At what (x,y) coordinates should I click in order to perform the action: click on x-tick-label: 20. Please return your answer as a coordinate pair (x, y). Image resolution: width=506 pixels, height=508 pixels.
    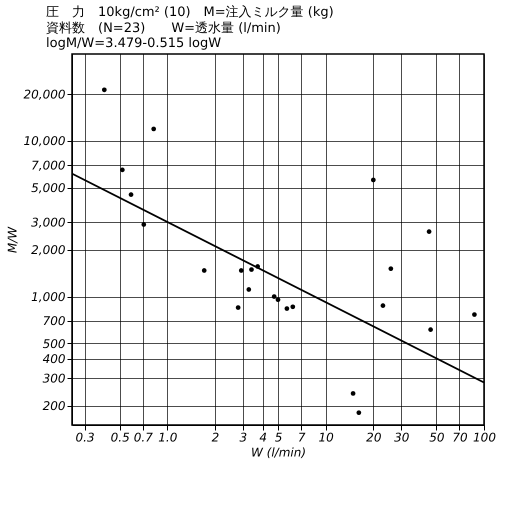
    Looking at the image, I should click on (374, 437).